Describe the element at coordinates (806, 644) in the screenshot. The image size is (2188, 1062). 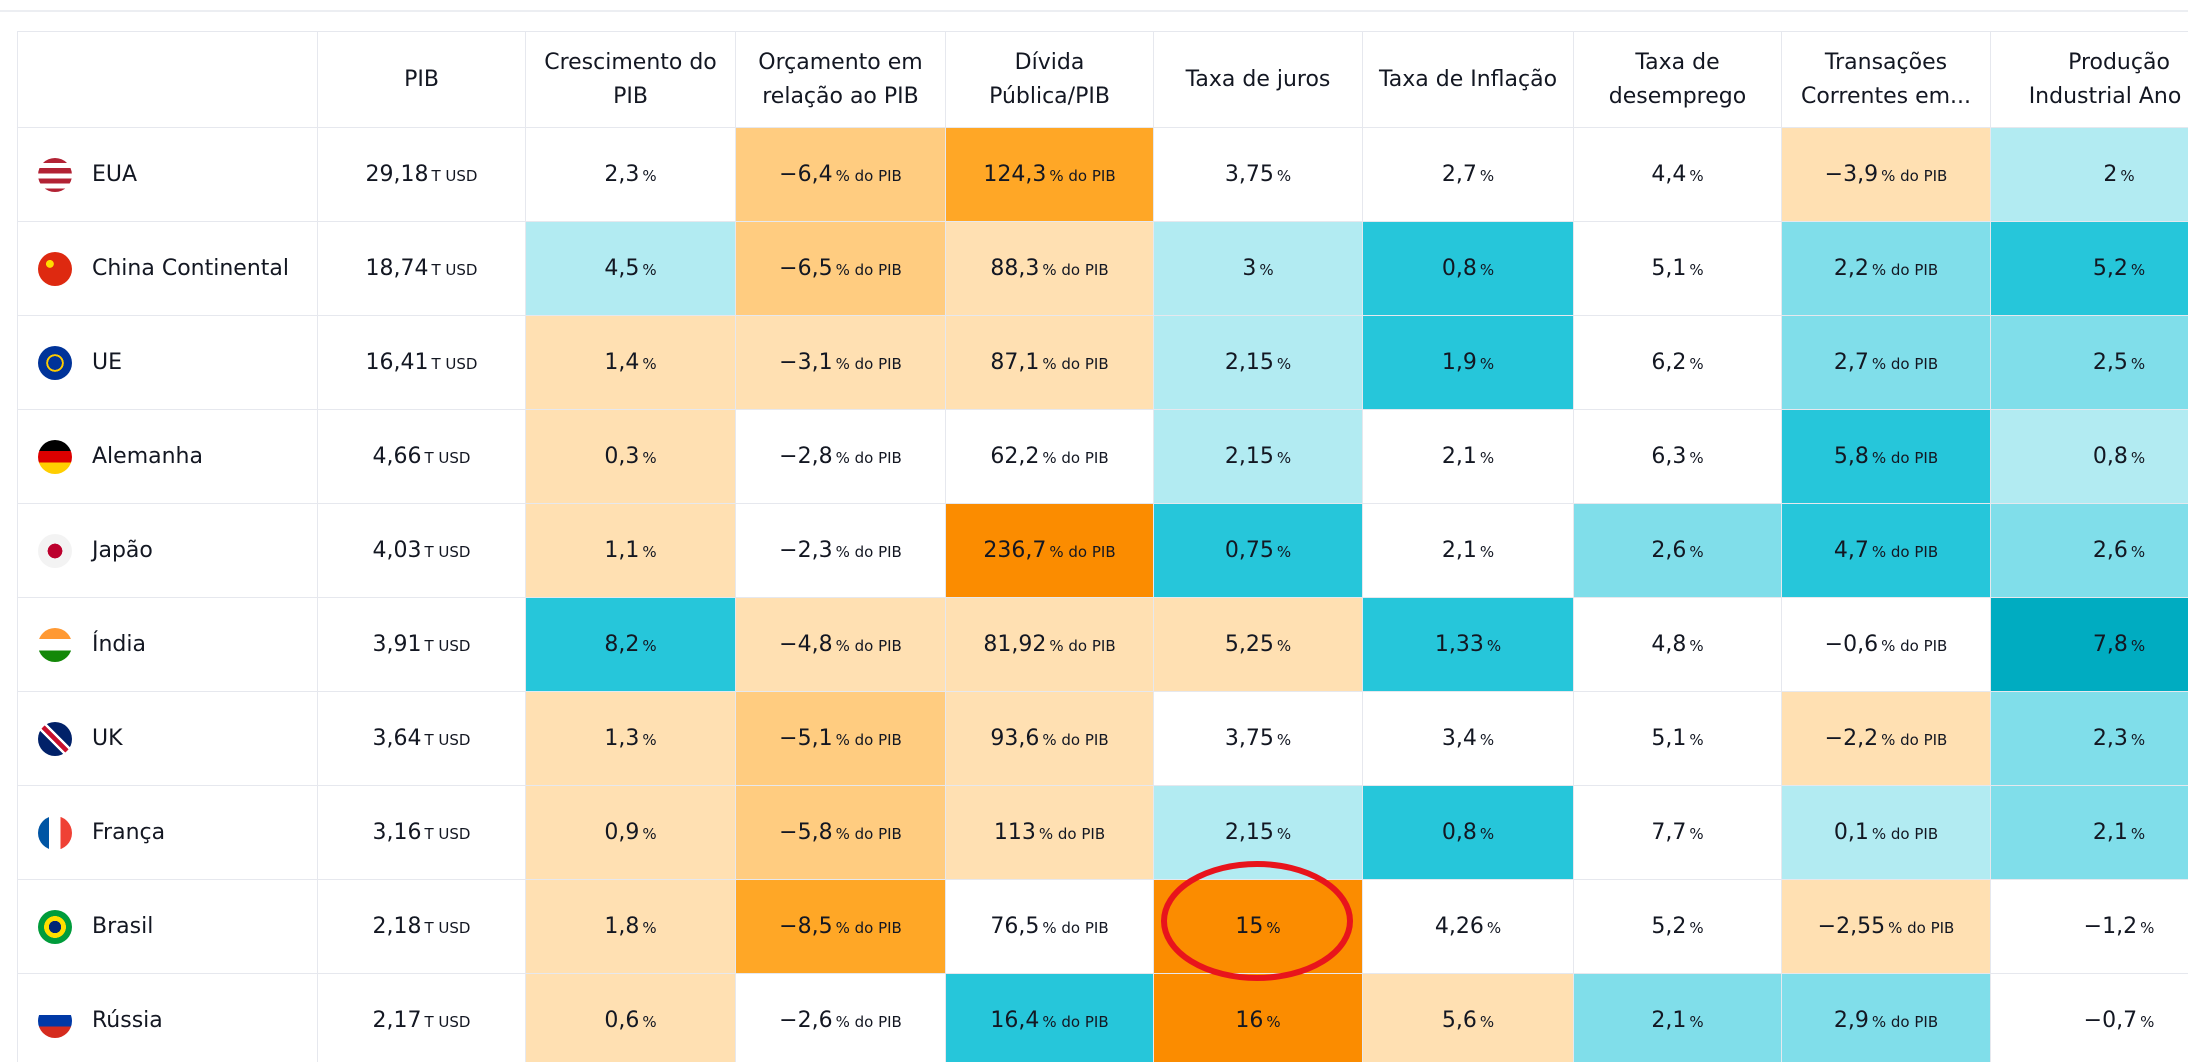
I see `cell-value: −4,8` at that location.